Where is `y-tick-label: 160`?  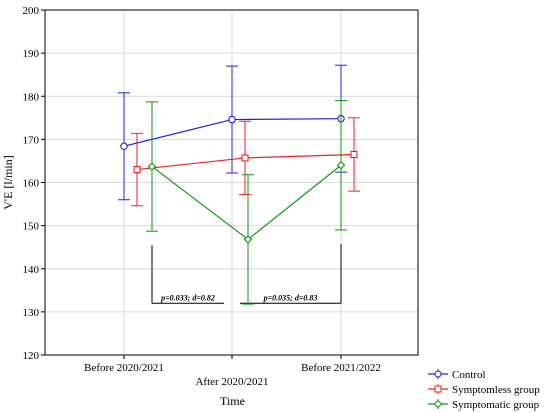
y-tick-label: 160 is located at coordinates (31, 184).